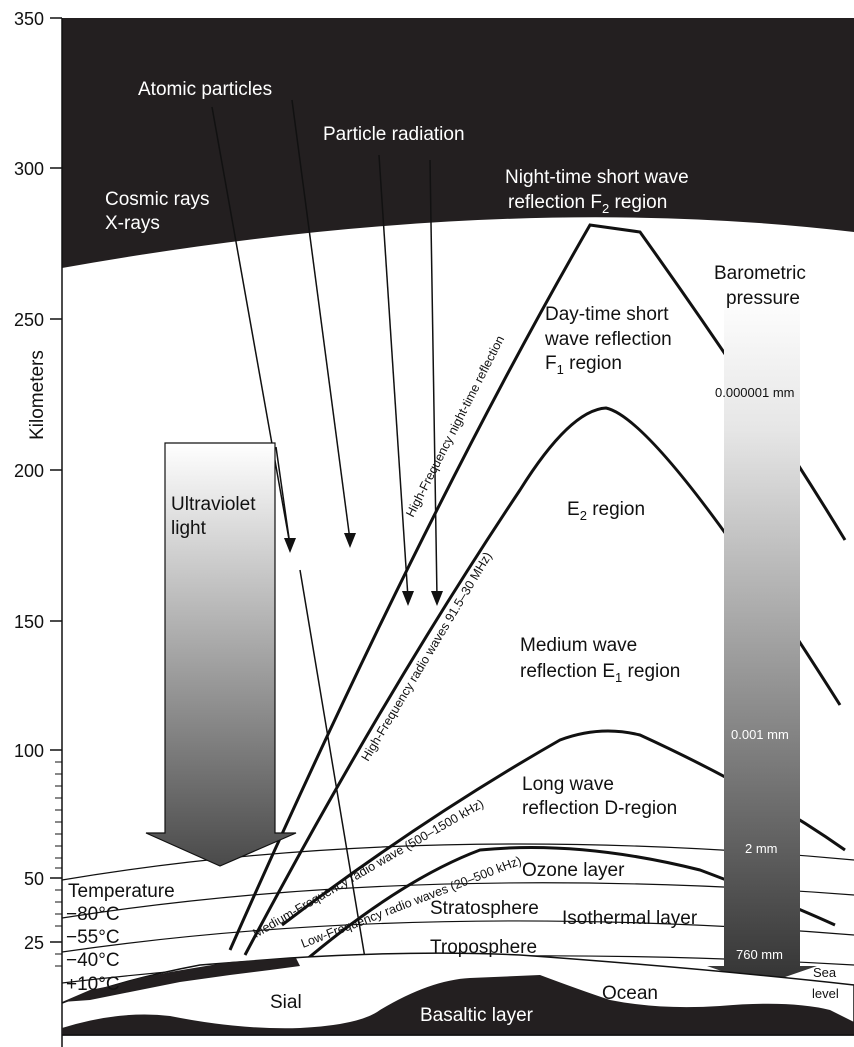  Describe the element at coordinates (760, 734) in the screenshot. I see `pressure-label: 0.001 mm` at that location.